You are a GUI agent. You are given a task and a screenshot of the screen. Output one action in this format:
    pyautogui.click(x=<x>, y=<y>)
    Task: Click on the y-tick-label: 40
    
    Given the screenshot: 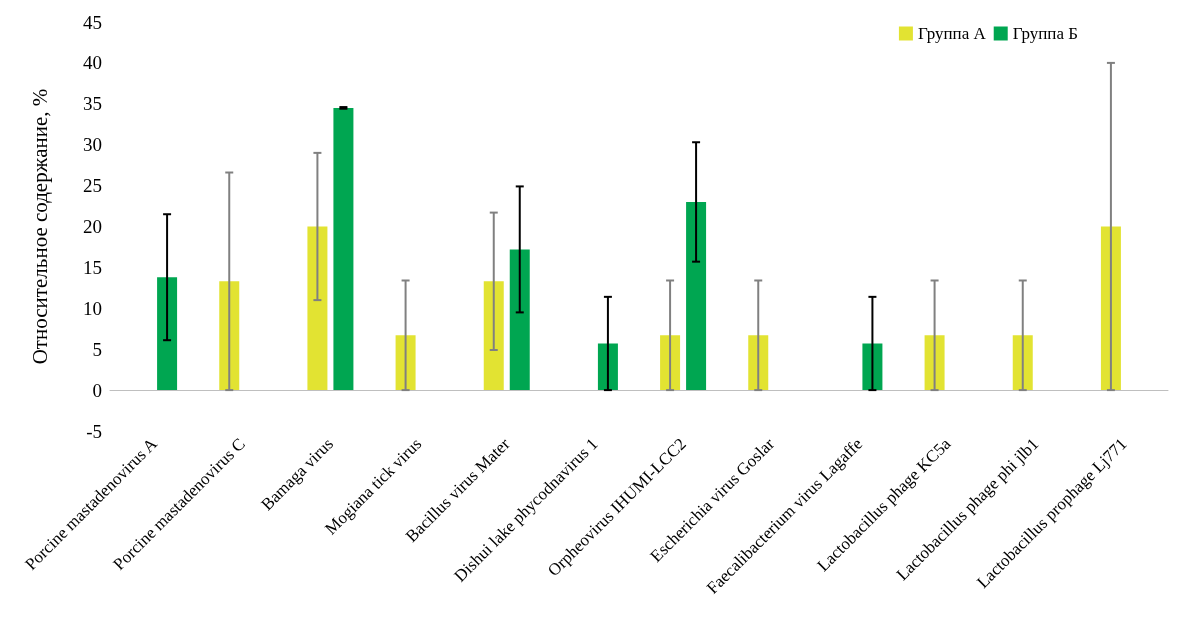 What is the action you would take?
    pyautogui.click(x=92, y=63)
    